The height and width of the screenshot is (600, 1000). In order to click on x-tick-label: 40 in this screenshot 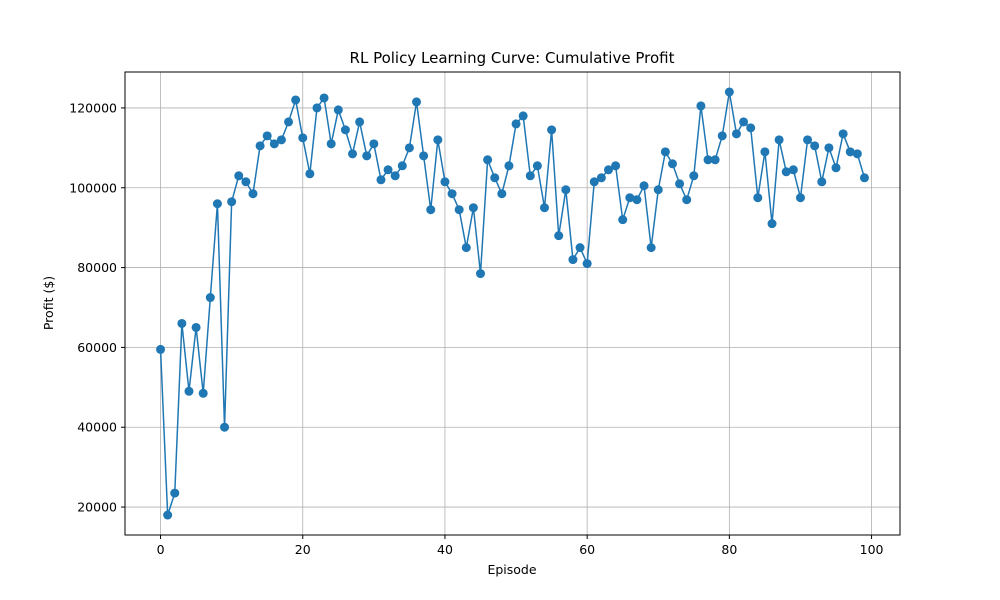, I will do `click(445, 549)`.